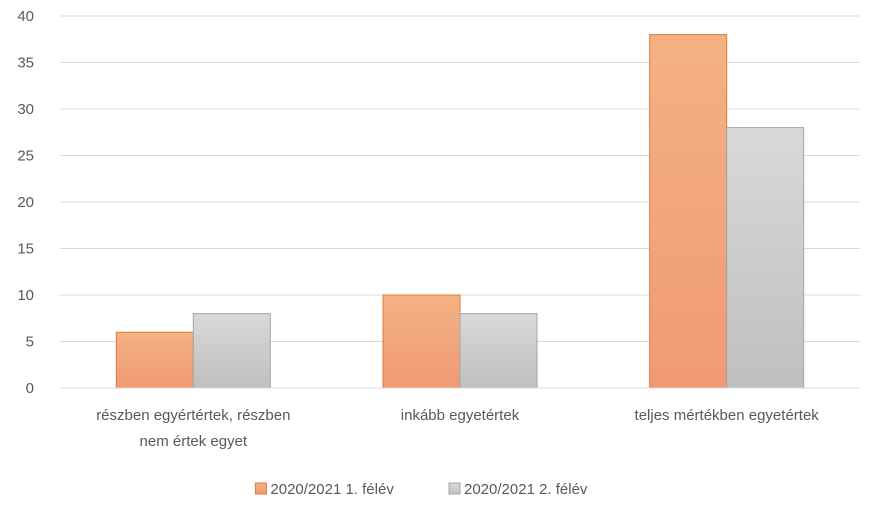 This screenshot has width=870, height=506. I want to click on x-category-label: nem értek egyet, so click(194, 441).